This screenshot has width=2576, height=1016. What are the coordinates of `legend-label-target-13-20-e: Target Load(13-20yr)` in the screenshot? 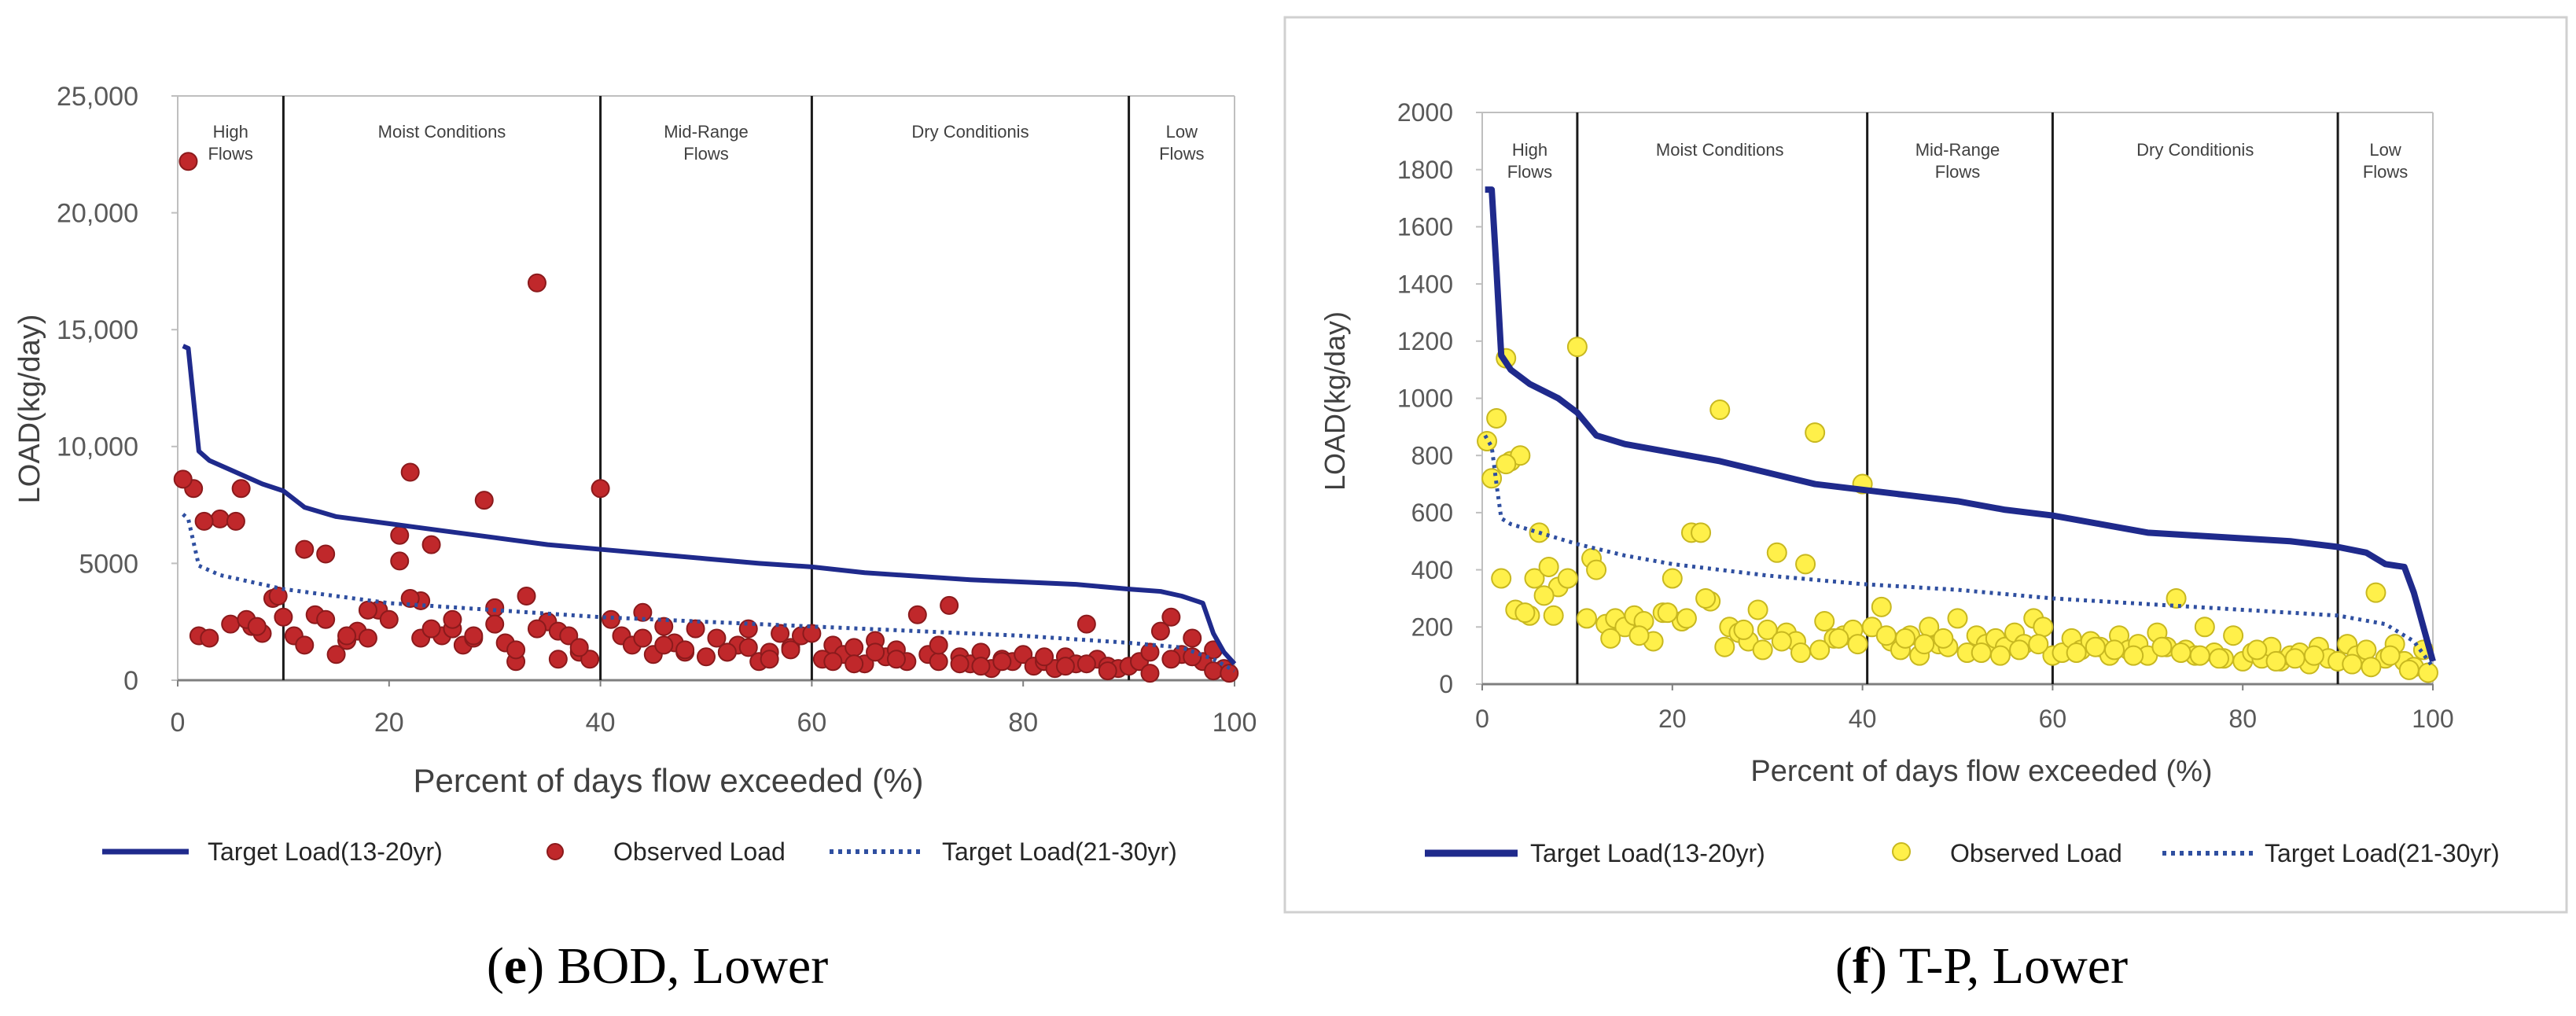 It's located at (325, 851).